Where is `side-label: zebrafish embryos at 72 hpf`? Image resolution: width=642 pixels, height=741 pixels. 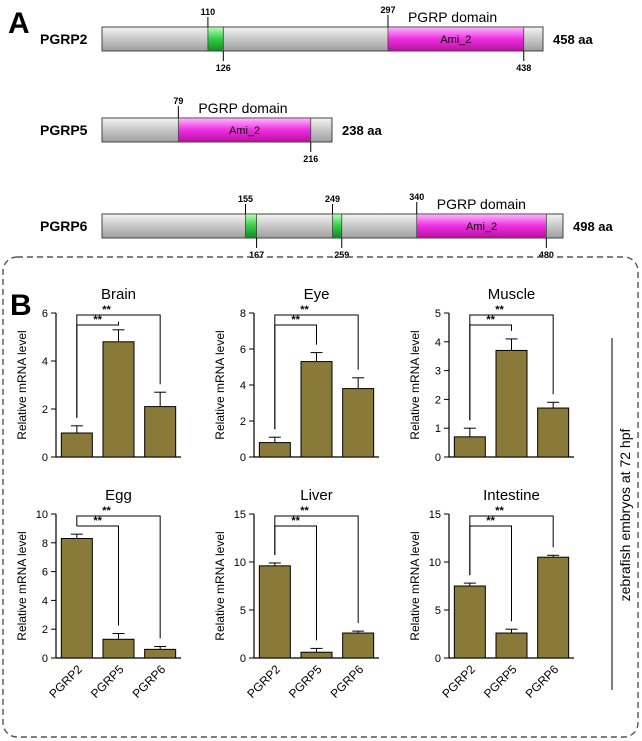
side-label: zebrafish embryos at 72 hpf is located at coordinates (625, 515).